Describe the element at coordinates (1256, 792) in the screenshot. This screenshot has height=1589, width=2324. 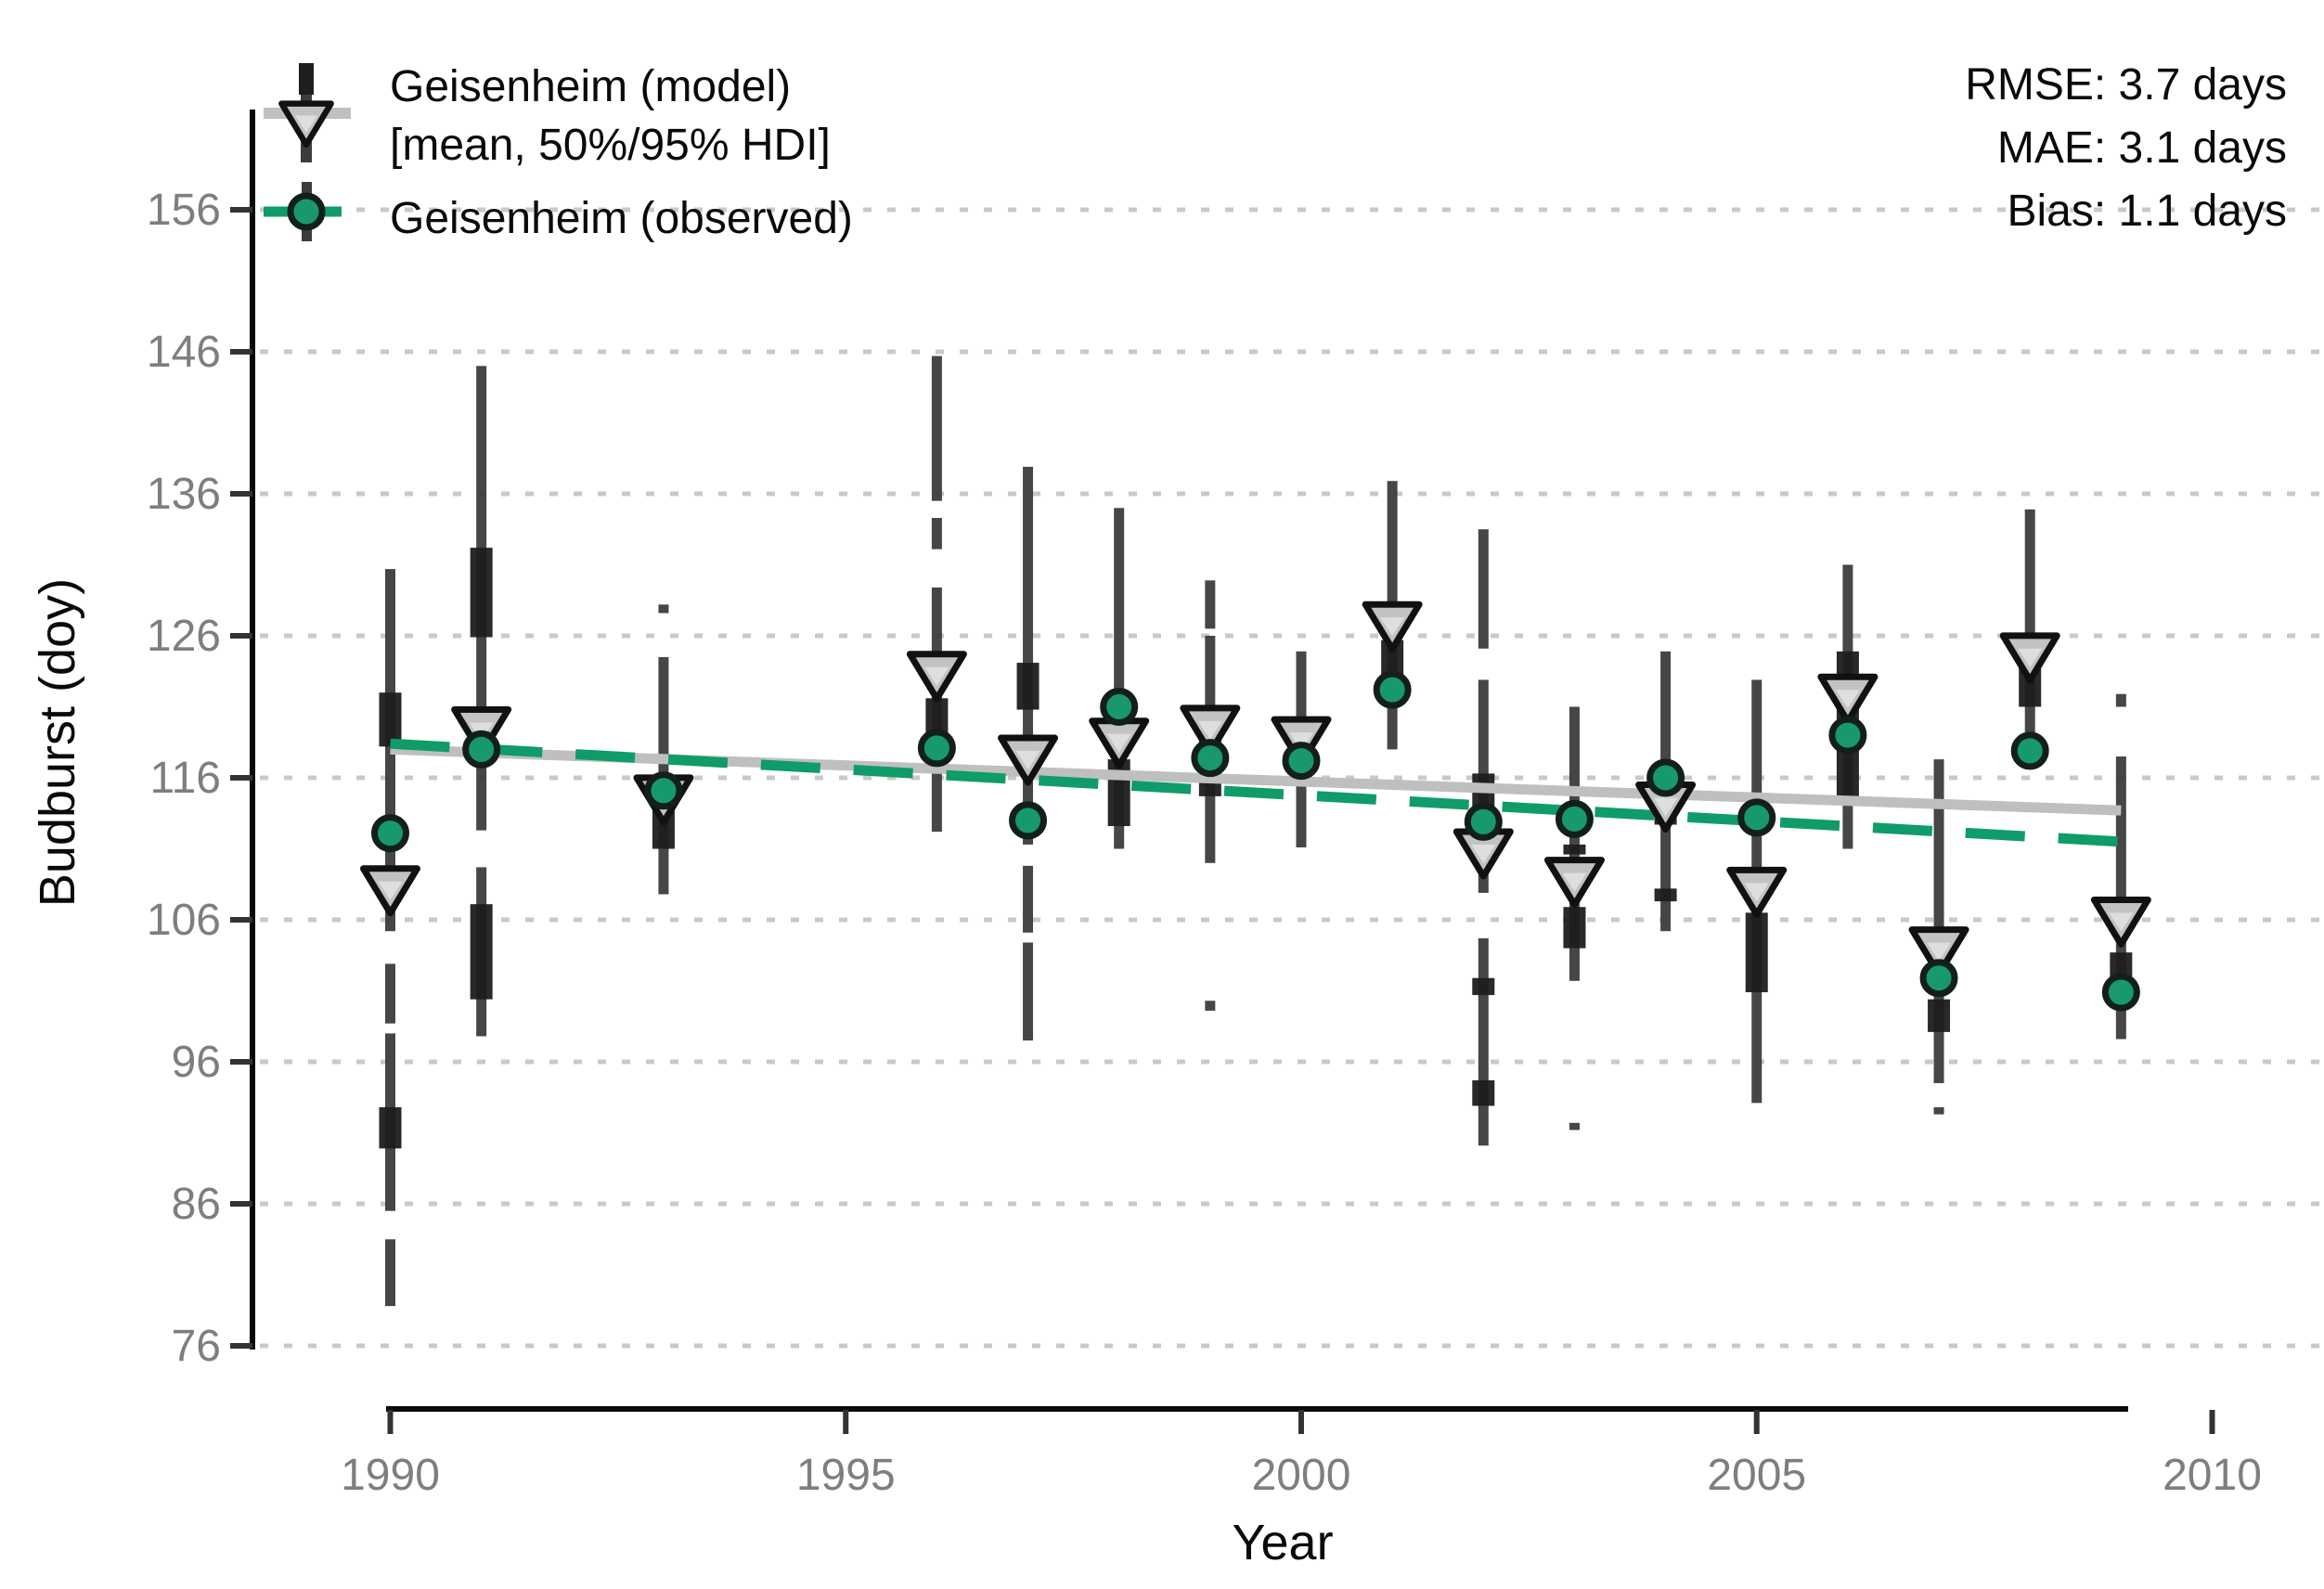
I see `observed-trend-line` at that location.